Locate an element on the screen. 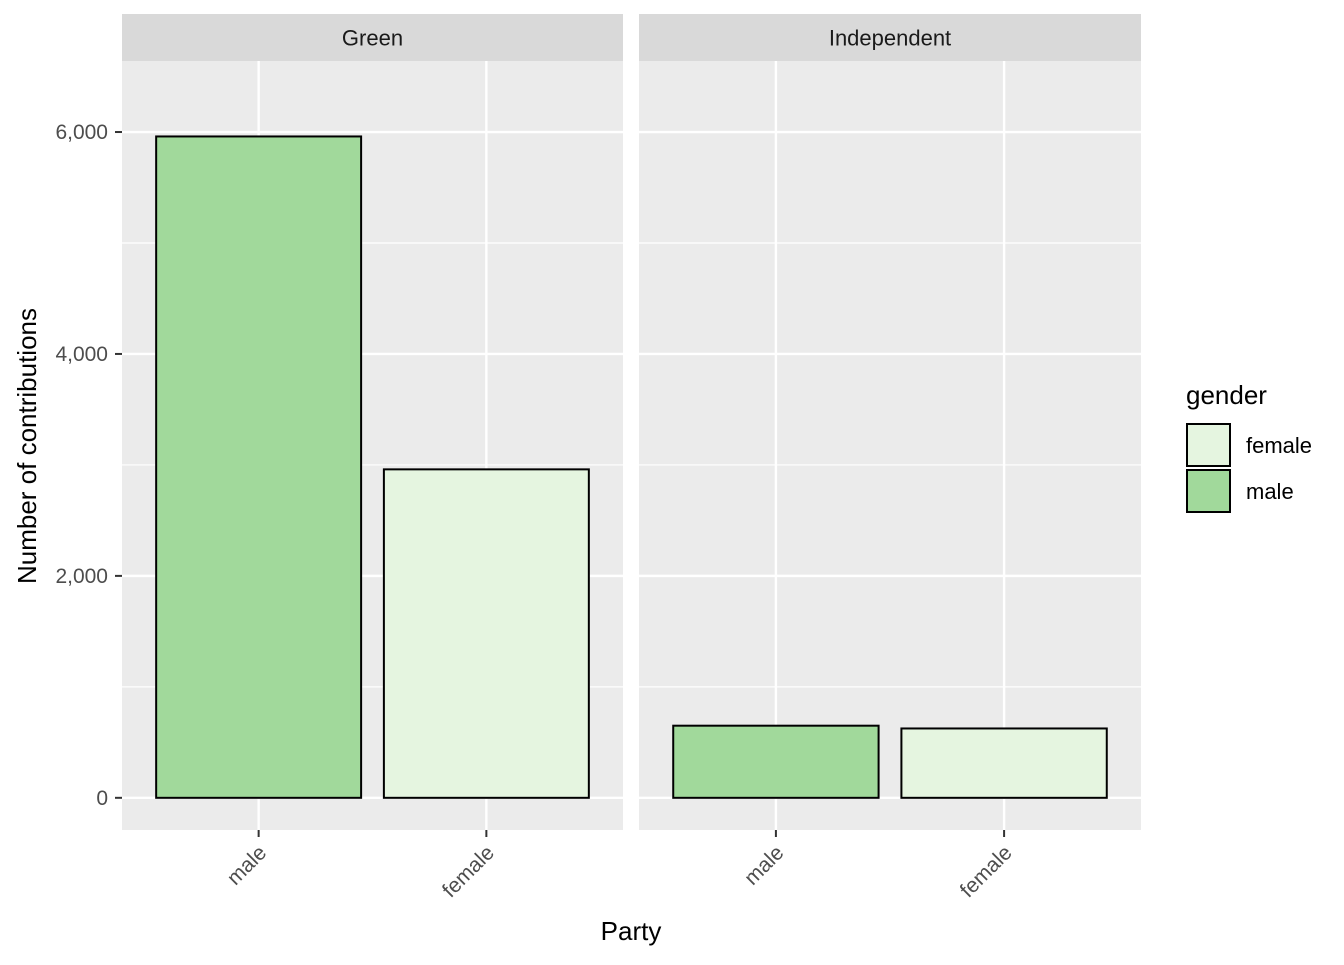 The image size is (1344, 965). y-axis-label: Number of contributions is located at coordinates (27, 446).